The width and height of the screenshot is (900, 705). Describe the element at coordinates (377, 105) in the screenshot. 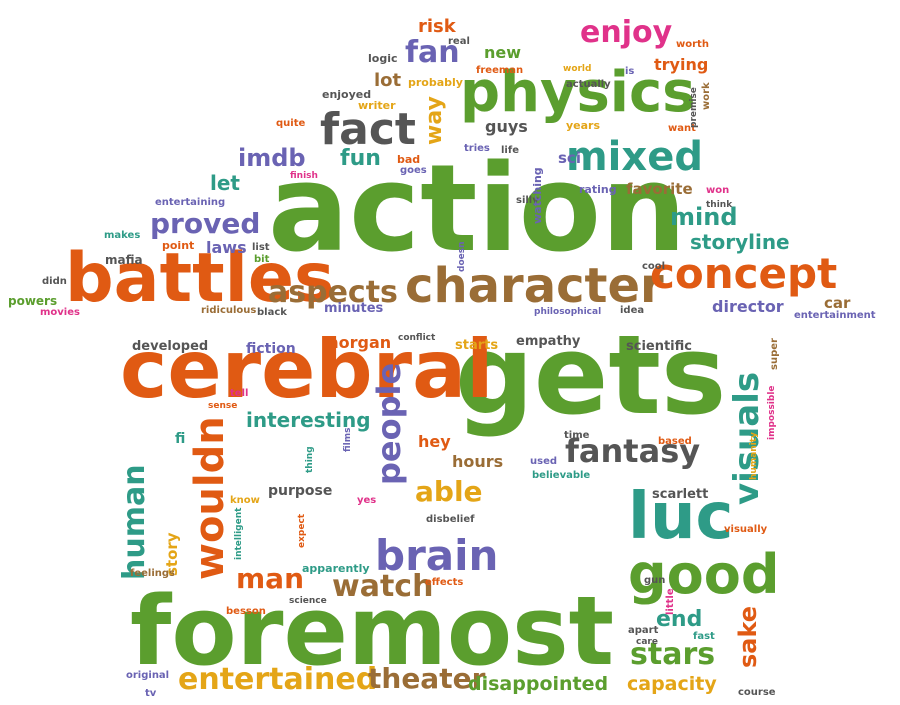

I see `word-writer: writer` at that location.